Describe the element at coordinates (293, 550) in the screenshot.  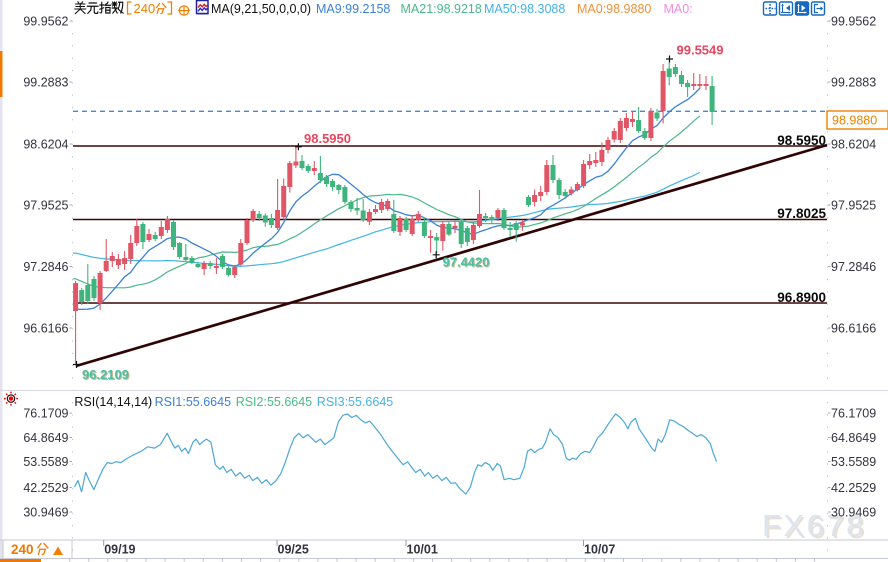
I see `svg-text: 09/25` at that location.